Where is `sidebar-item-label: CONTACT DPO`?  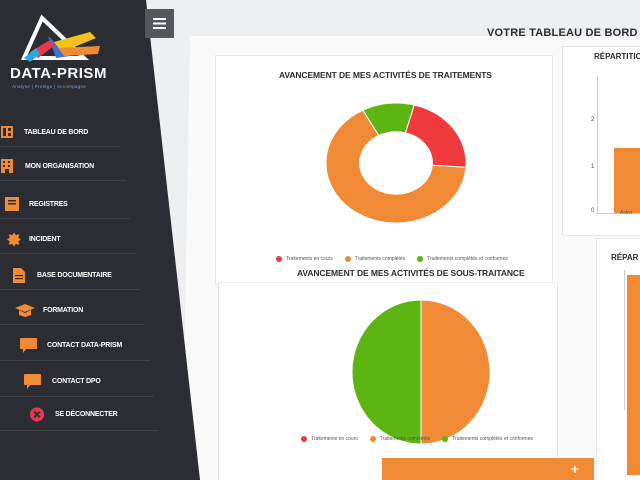
sidebar-item-label: CONTACT DPO is located at coordinates (76, 381).